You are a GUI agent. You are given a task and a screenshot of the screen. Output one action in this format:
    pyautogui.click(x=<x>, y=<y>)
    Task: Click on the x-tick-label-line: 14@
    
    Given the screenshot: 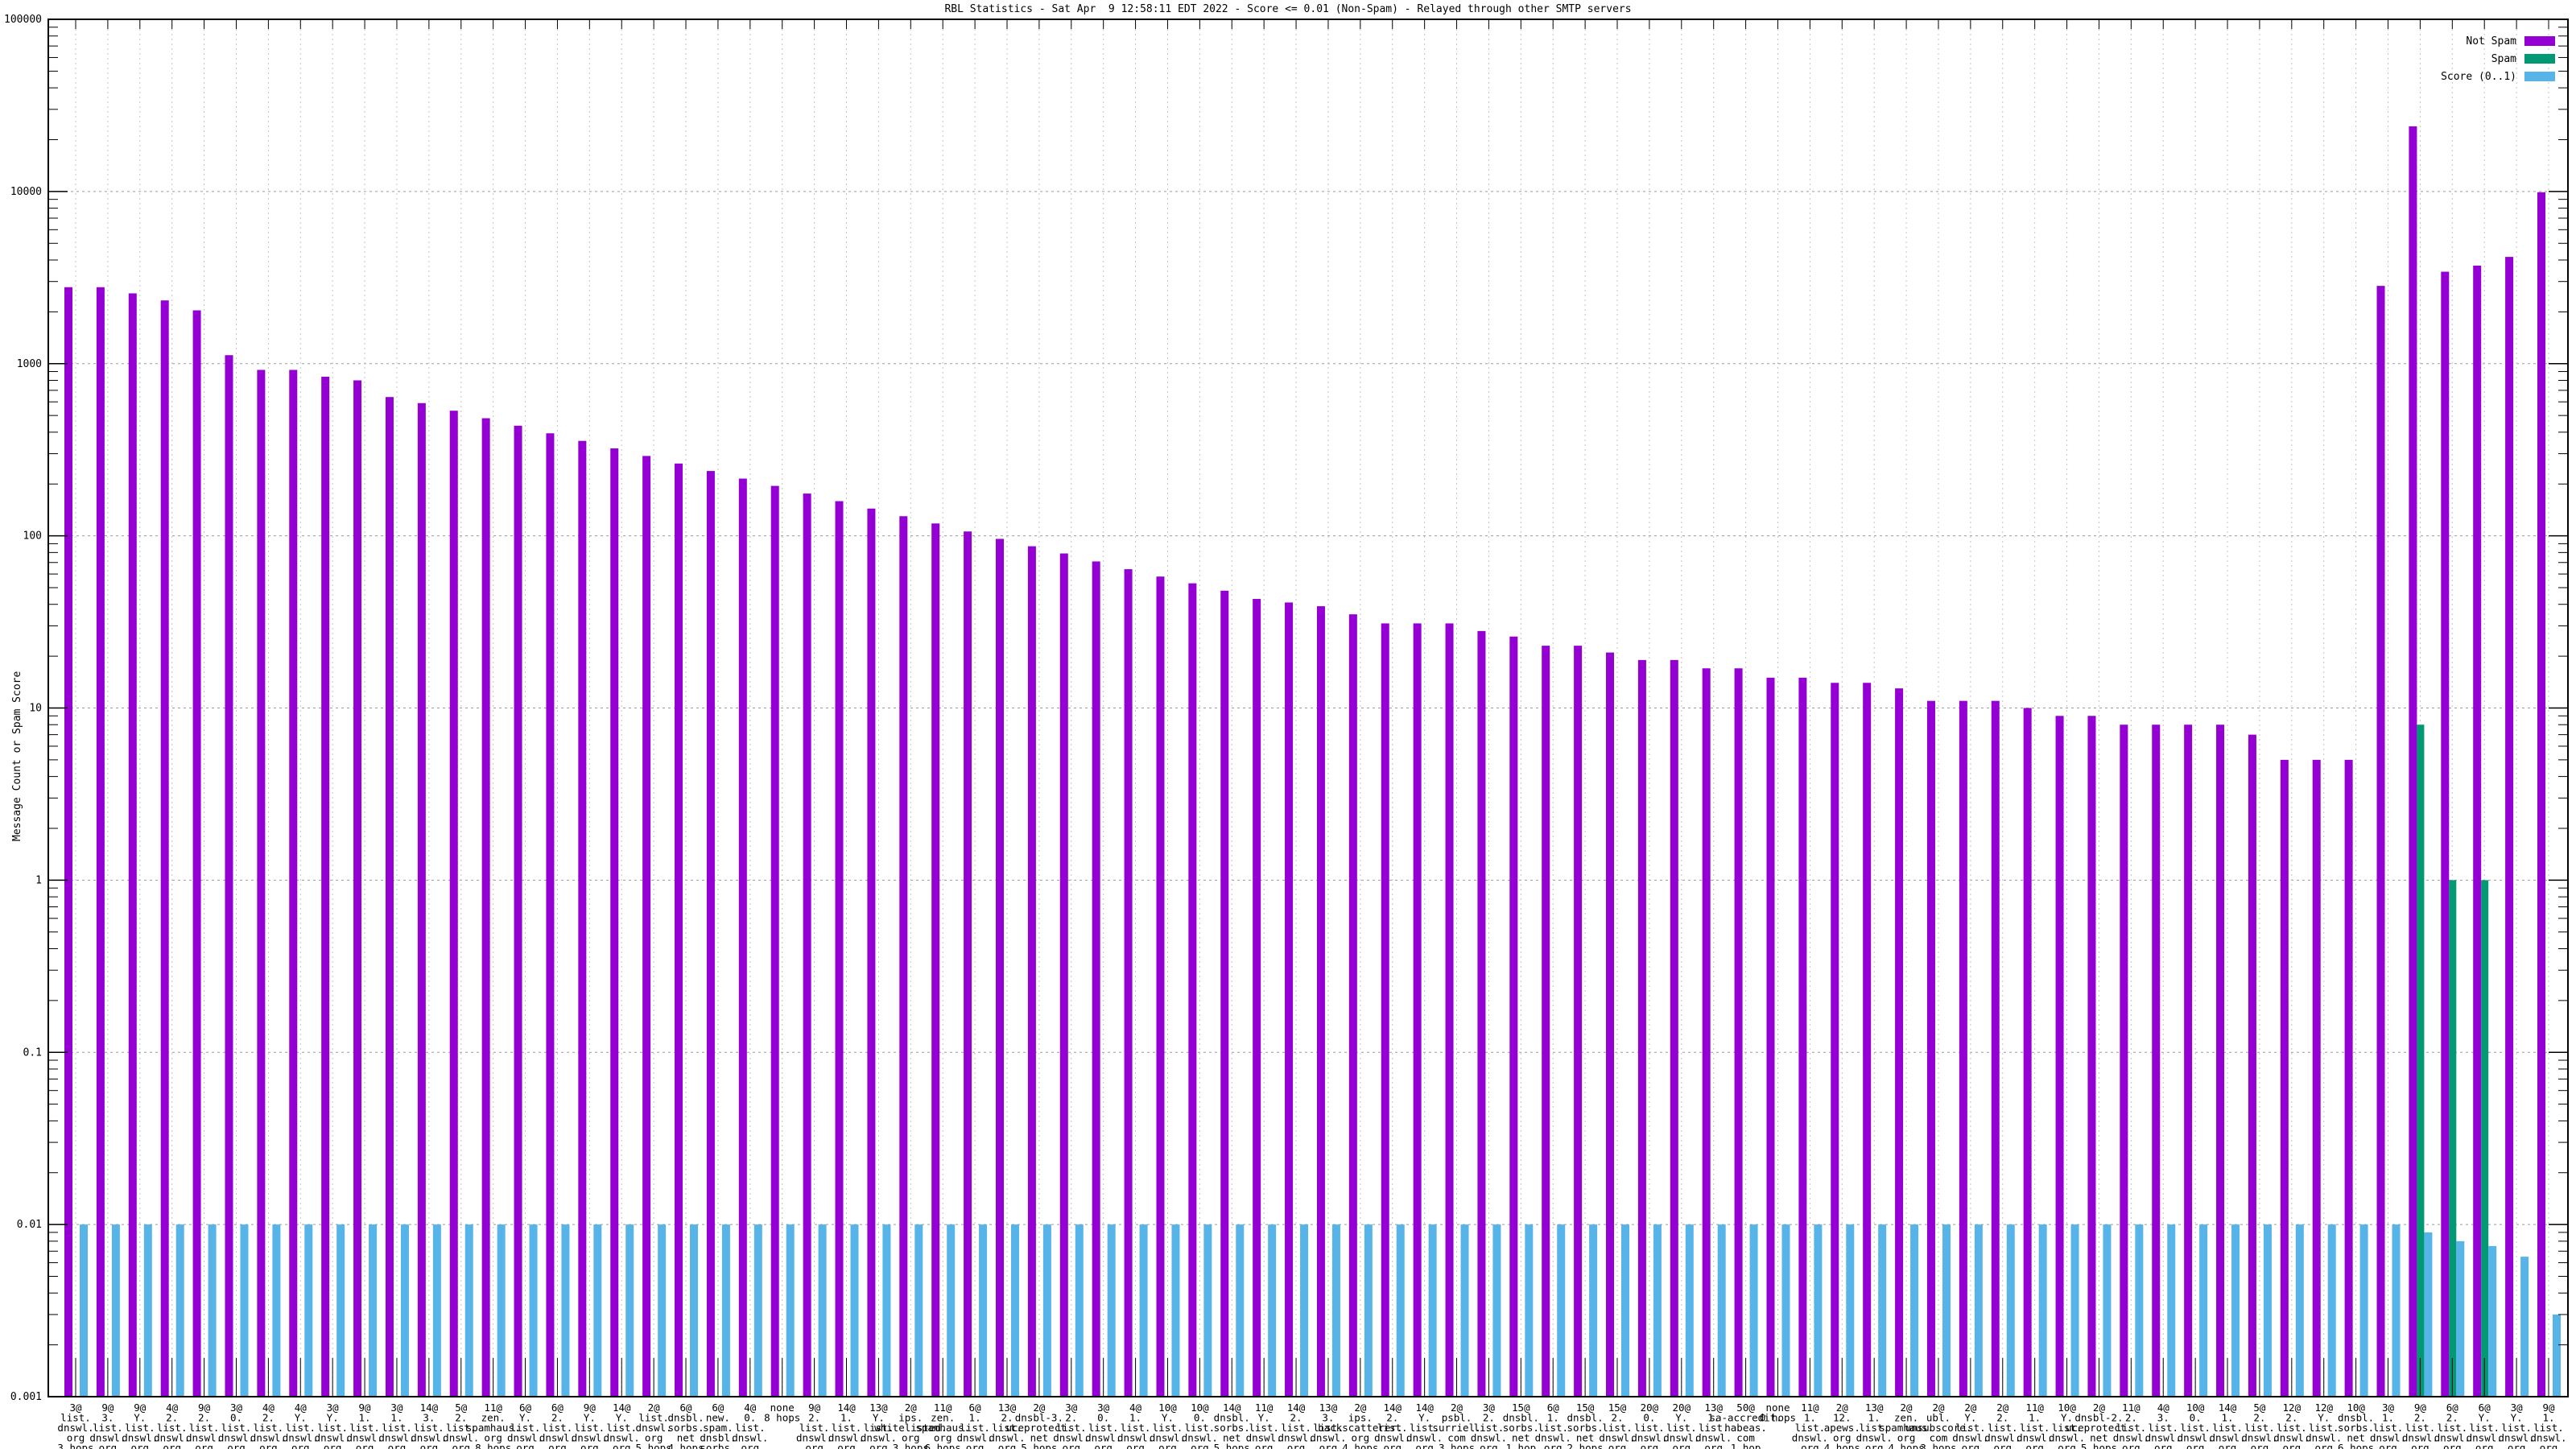 What is the action you would take?
    pyautogui.click(x=846, y=1408)
    